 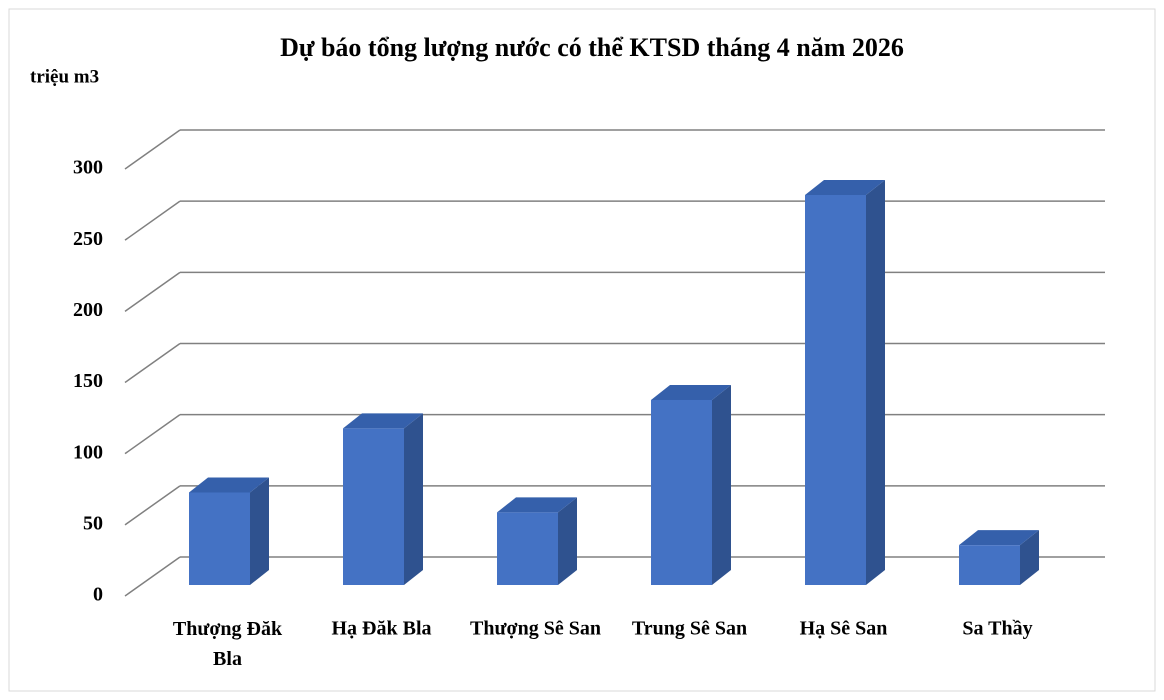 I want to click on x-tick-label: Hạ Sê San, so click(x=844, y=629).